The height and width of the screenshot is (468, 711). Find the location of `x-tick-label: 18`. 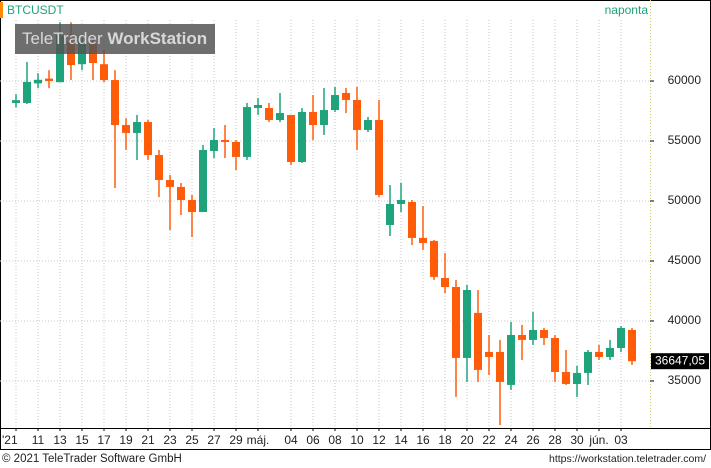

x-tick-label: 18 is located at coordinates (445, 440).